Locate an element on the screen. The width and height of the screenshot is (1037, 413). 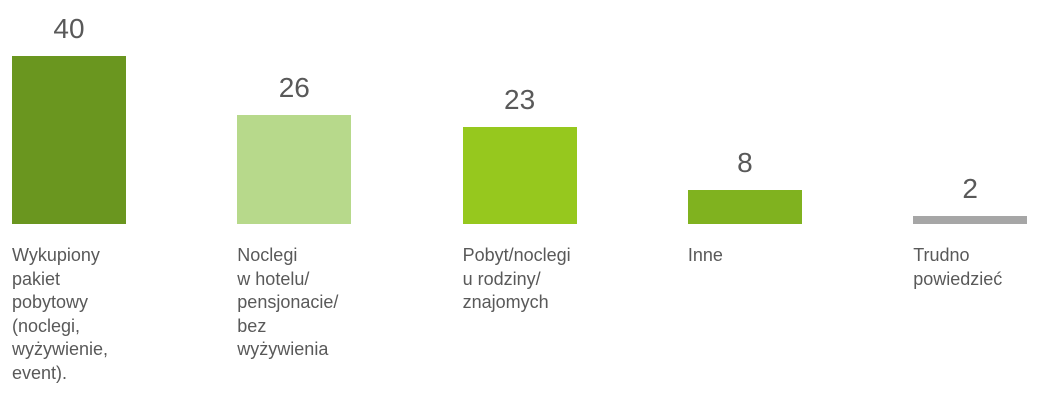
category-label: Pobyt/noclegi u rodziny/ znajomych is located at coordinates (516, 278).